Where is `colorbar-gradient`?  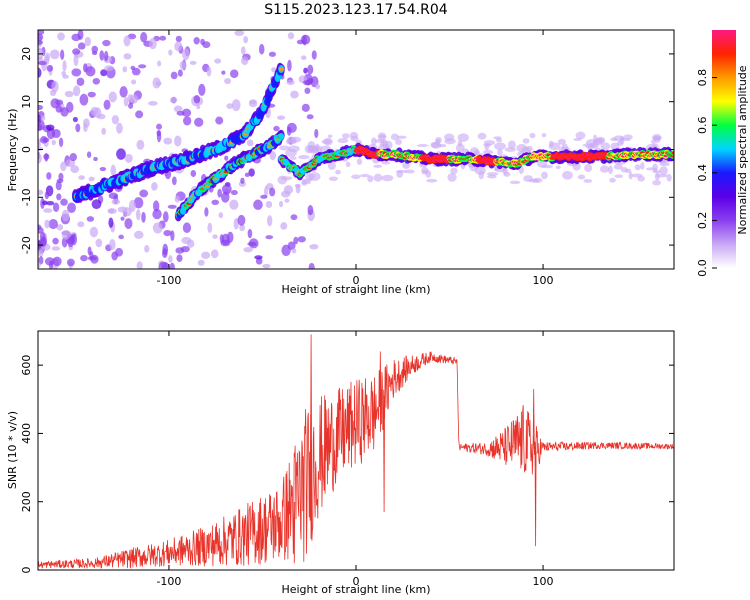
colorbar-gradient is located at coordinates (724, 149).